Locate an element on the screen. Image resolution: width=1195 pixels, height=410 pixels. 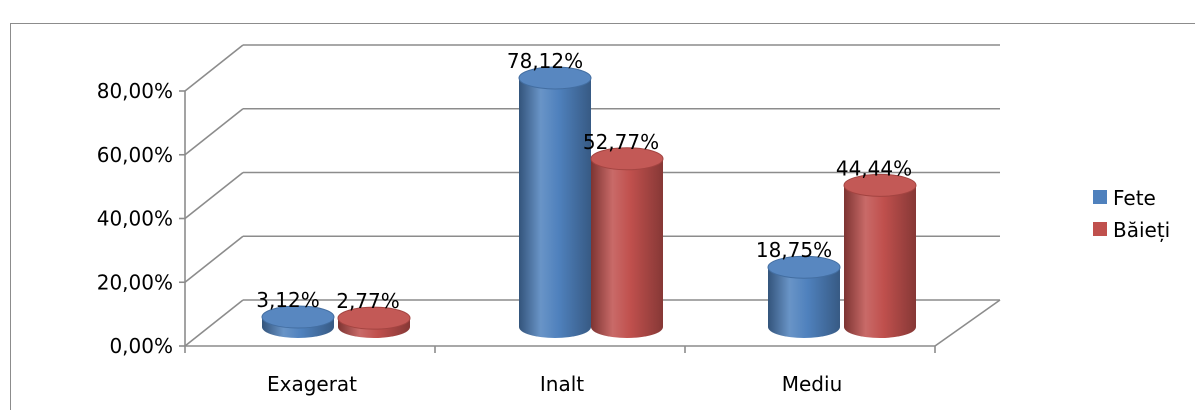
bar-fete-exagerat is located at coordinates (298, 321).